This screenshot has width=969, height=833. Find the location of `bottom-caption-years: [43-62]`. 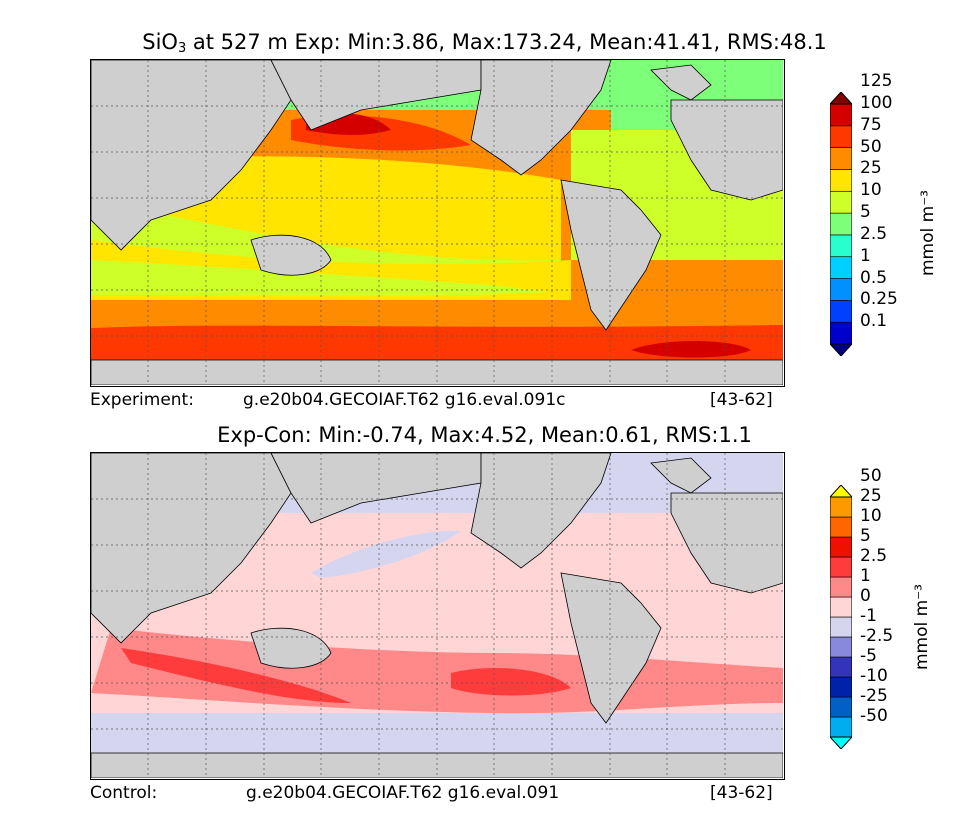

bottom-caption-years: [43-62] is located at coordinates (741, 793).